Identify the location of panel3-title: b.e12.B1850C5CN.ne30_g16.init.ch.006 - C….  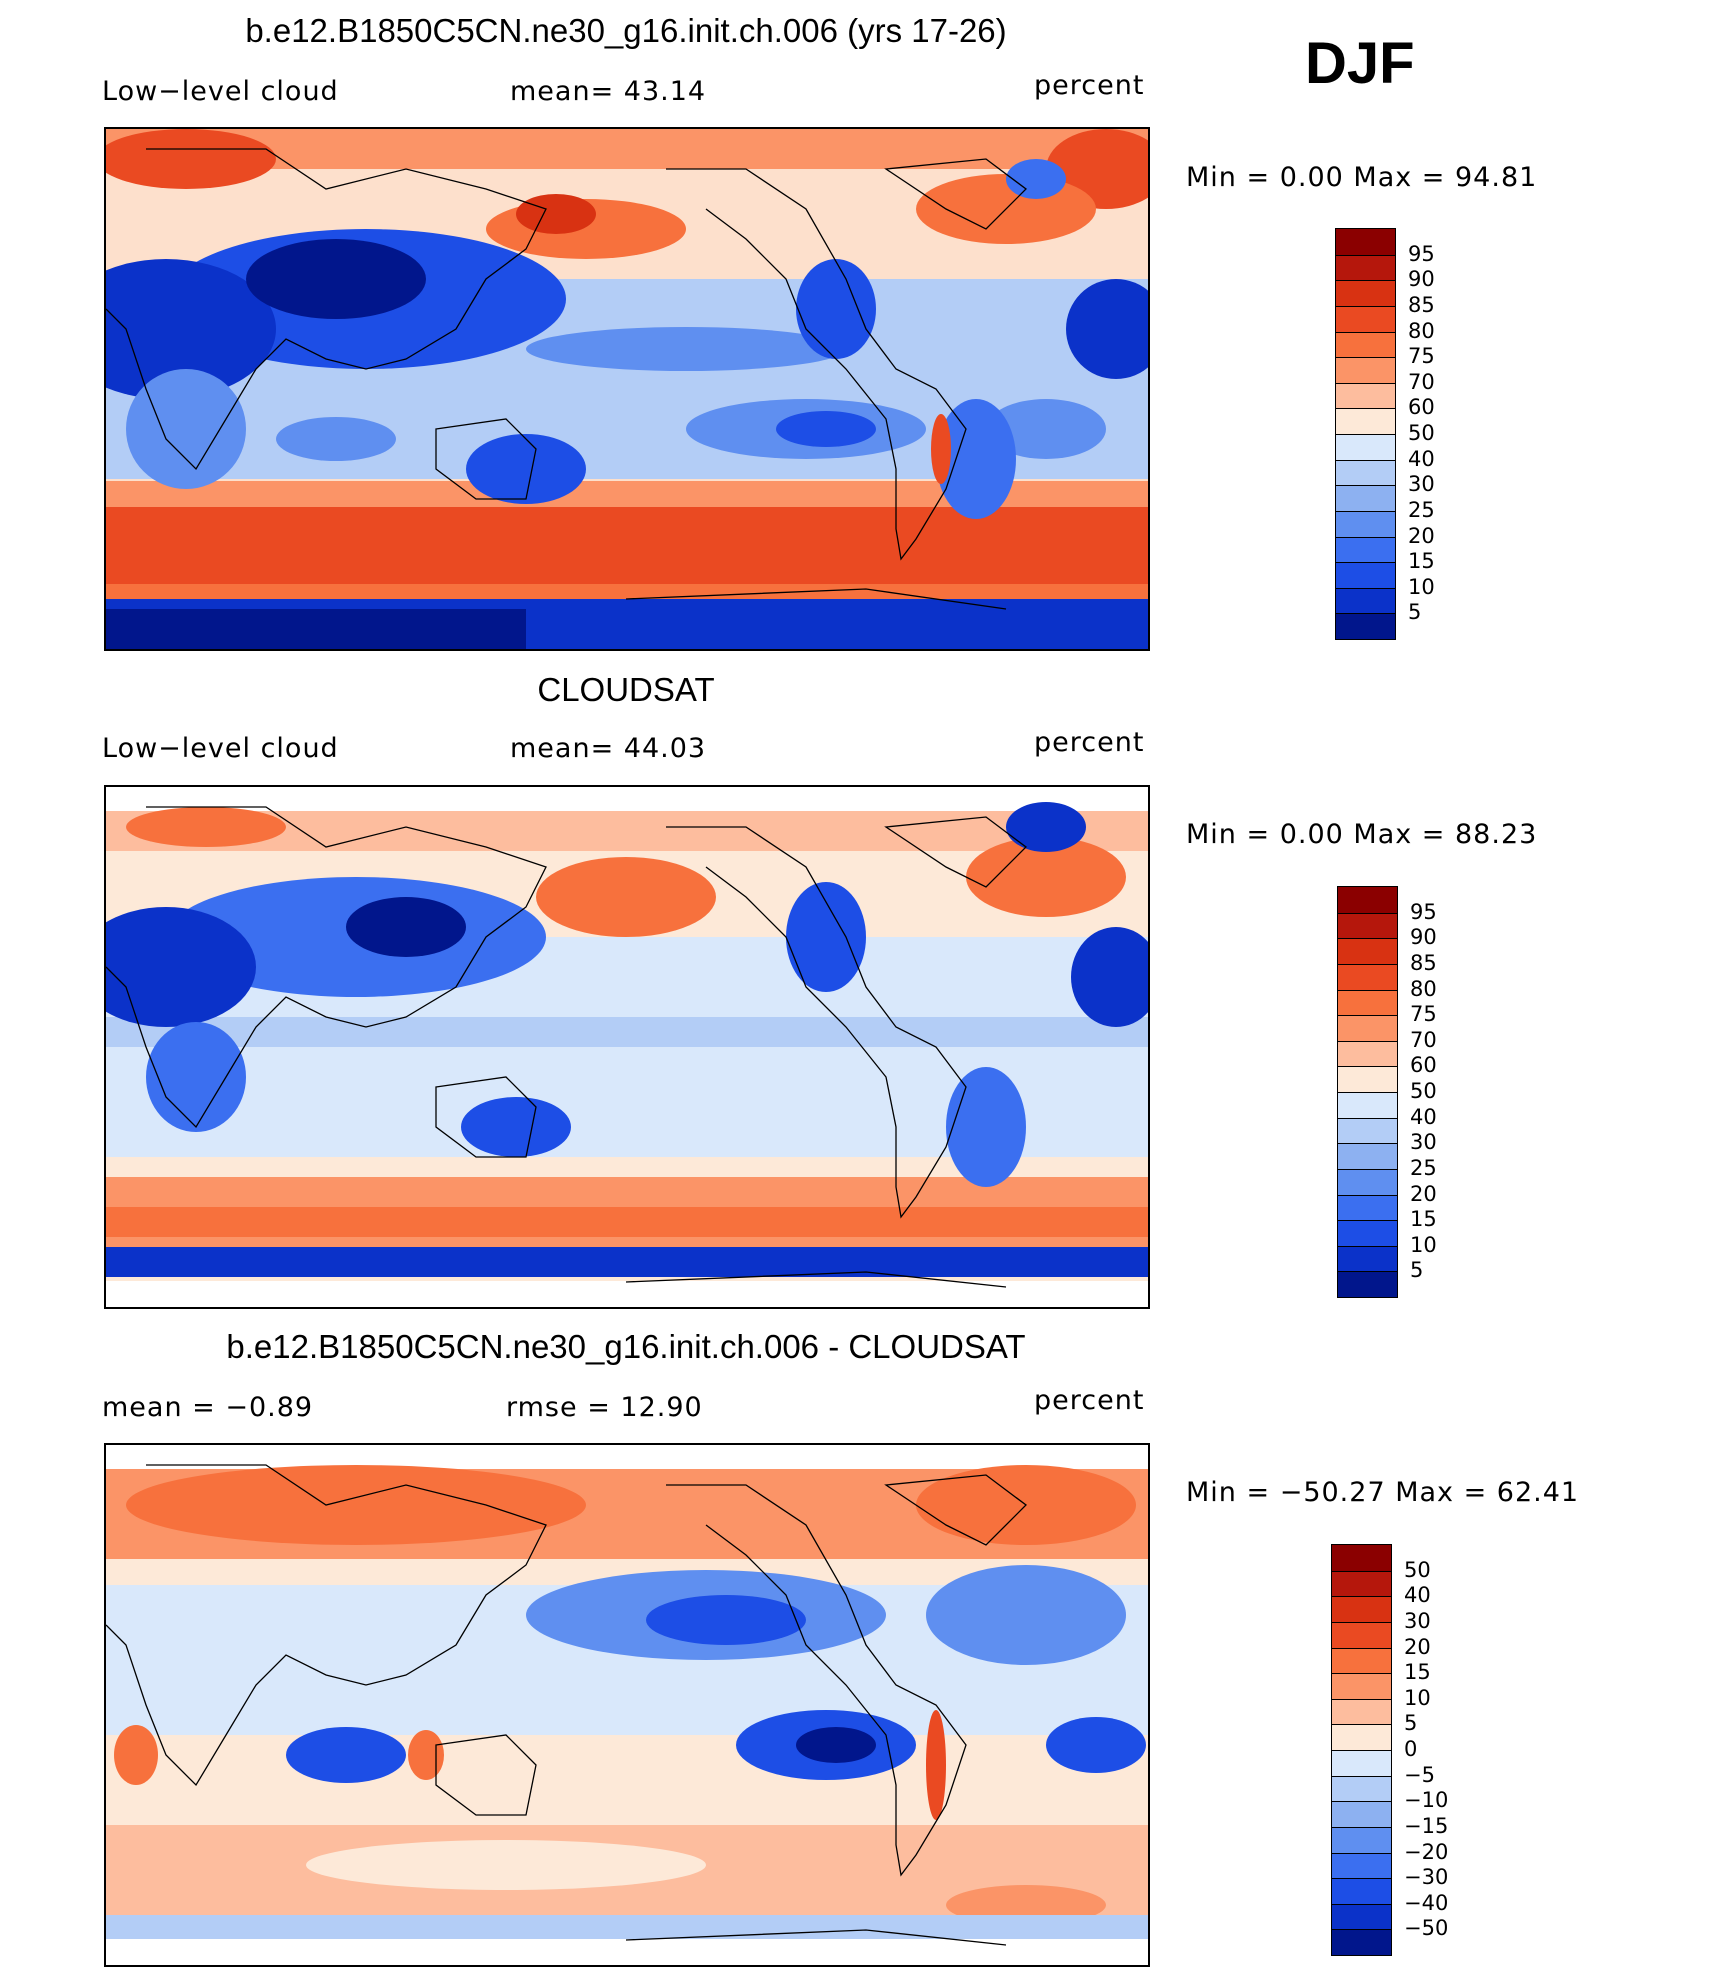
(626, 1346).